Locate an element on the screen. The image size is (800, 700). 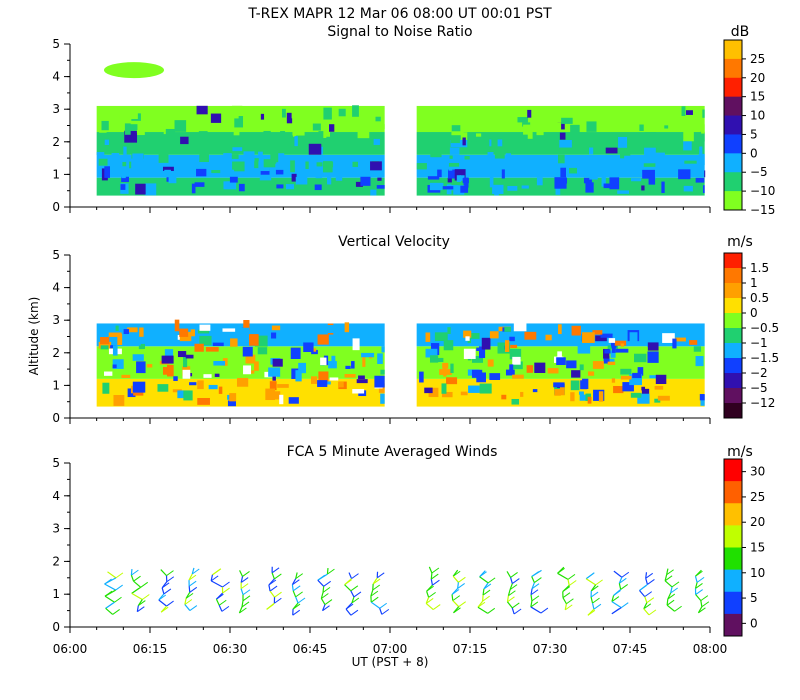
x-tick-label: 06:15 is located at coordinates (150, 649).